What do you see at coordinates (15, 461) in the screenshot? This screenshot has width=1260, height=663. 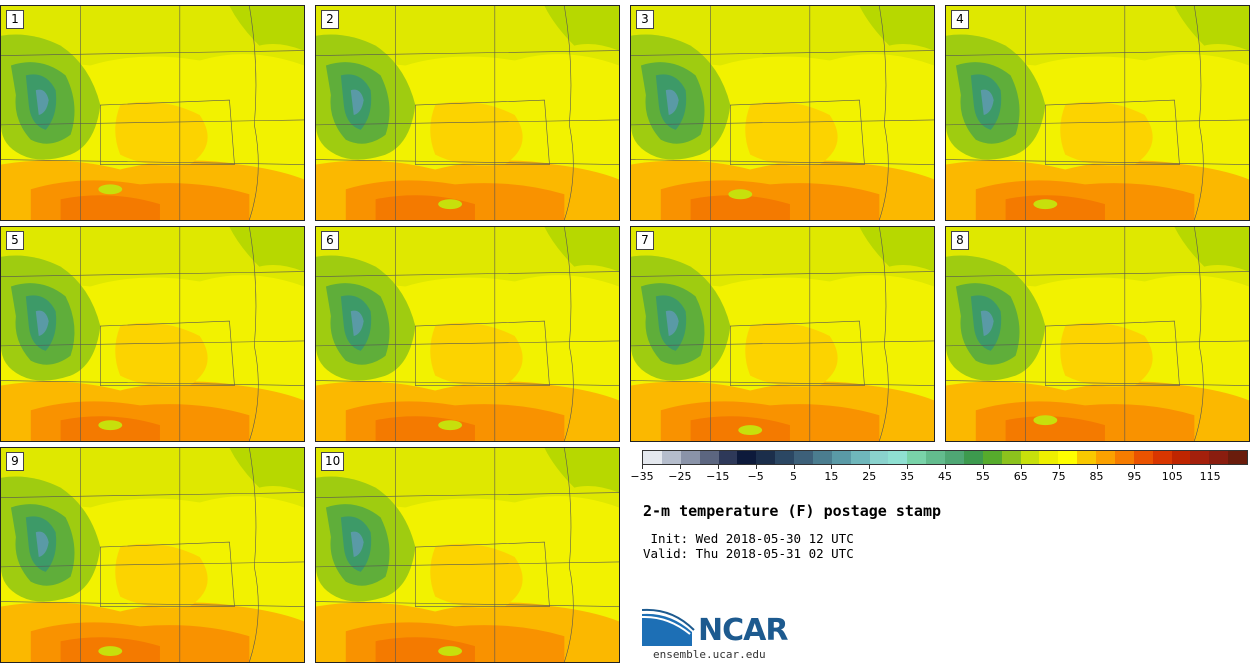 I see `member-number: 9` at bounding box center [15, 461].